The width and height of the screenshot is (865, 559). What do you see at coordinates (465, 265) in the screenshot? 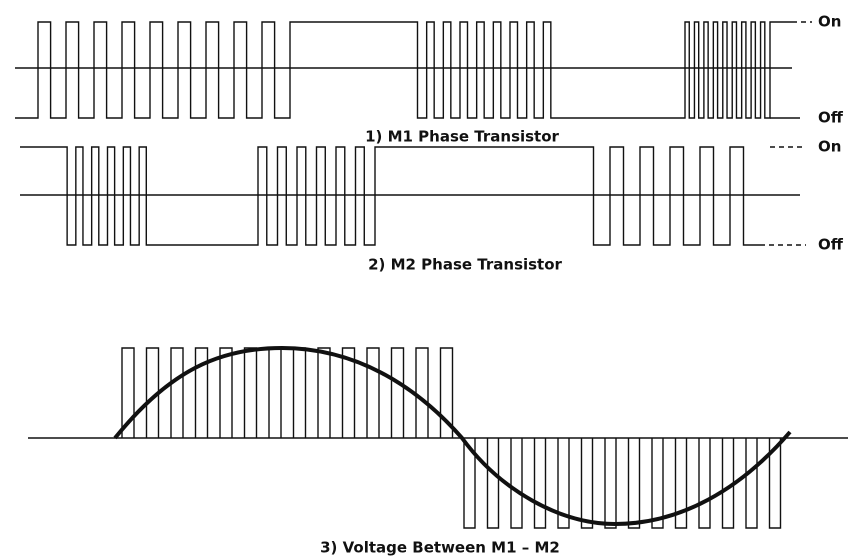
I see `caption: 2) M2 Phase Transistor` at bounding box center [465, 265].